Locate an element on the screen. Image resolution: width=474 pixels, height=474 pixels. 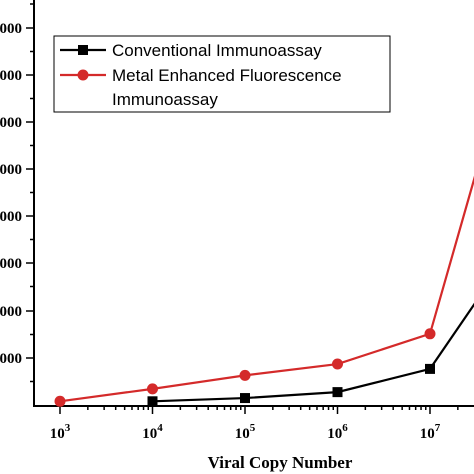
legend-box is located at coordinates (222, 74).